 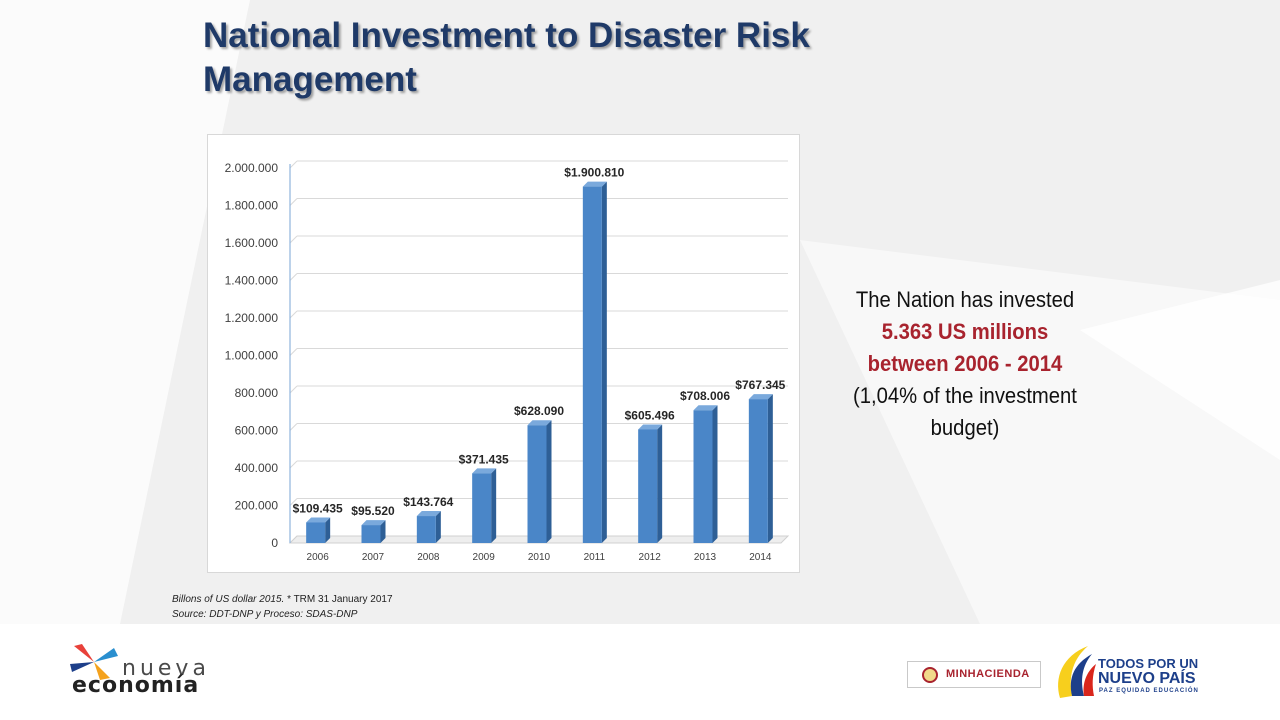 I want to click on callout-line-3: budget), so click(x=965, y=427).